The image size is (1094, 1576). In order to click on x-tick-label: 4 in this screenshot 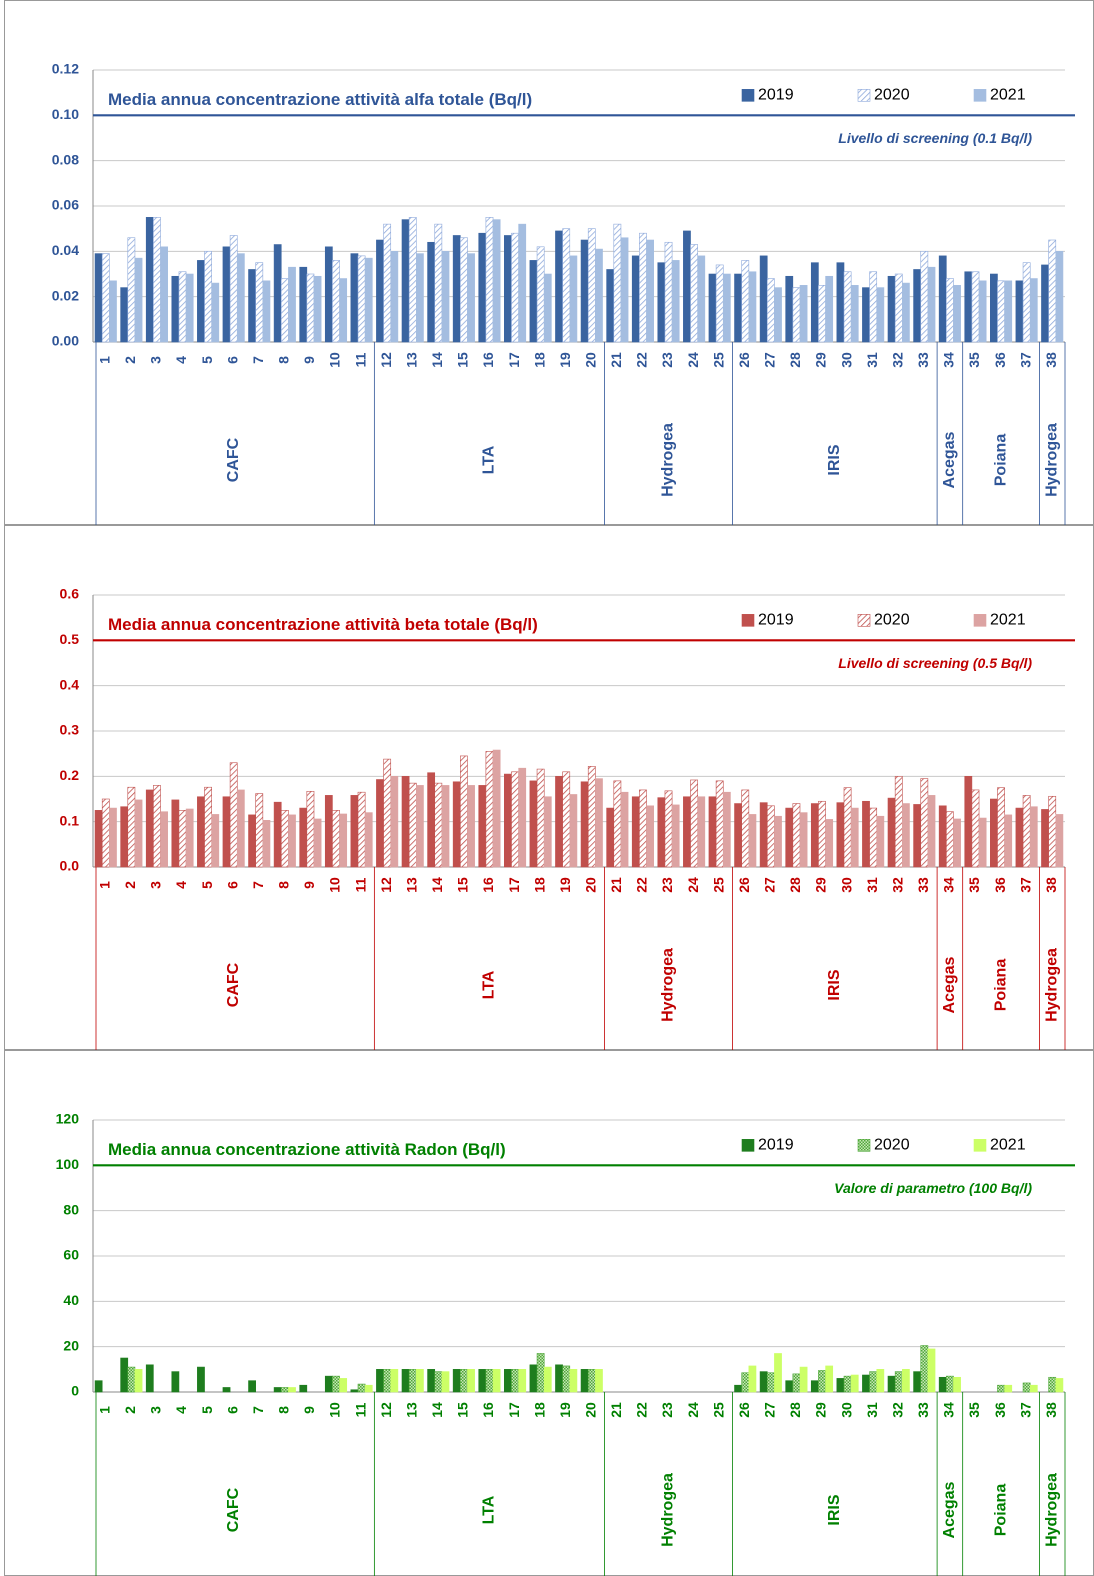, I will do `click(181, 1410)`.